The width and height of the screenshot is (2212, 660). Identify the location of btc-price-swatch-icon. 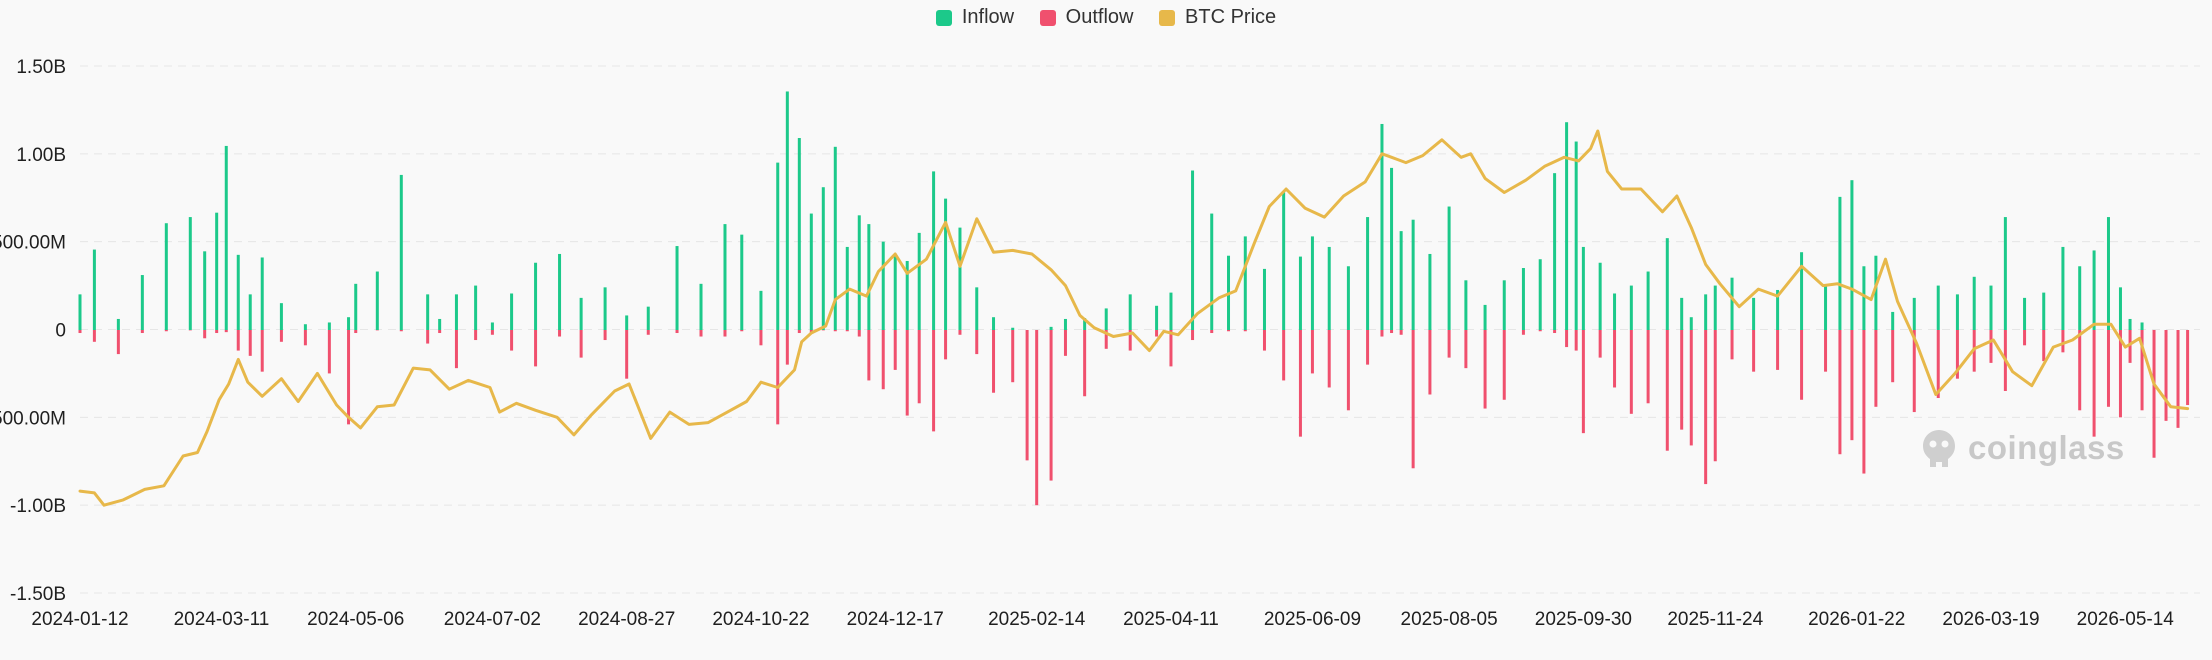
(1167, 17).